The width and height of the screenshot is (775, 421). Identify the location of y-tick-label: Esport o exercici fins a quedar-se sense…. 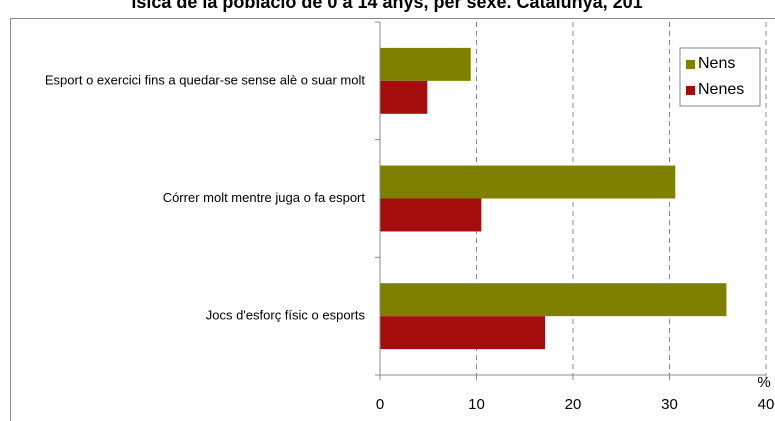
(205, 79).